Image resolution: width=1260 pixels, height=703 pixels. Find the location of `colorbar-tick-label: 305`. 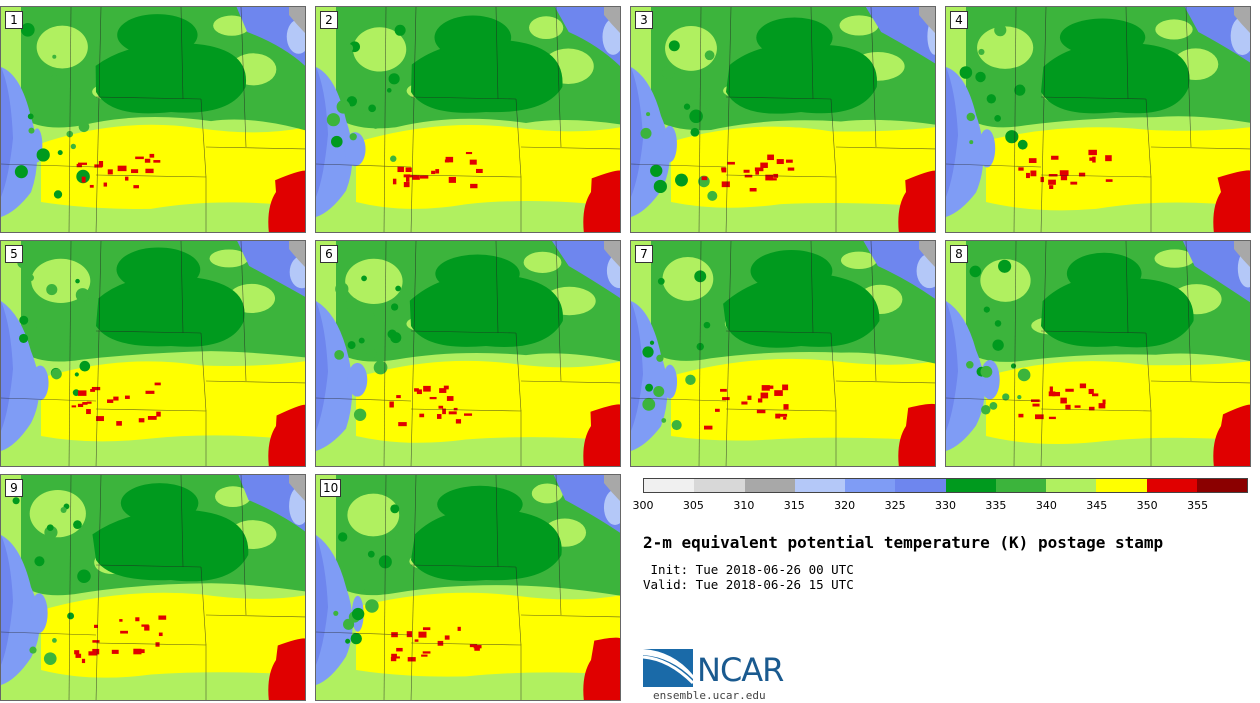

colorbar-tick-label: 305 is located at coordinates (693, 505).